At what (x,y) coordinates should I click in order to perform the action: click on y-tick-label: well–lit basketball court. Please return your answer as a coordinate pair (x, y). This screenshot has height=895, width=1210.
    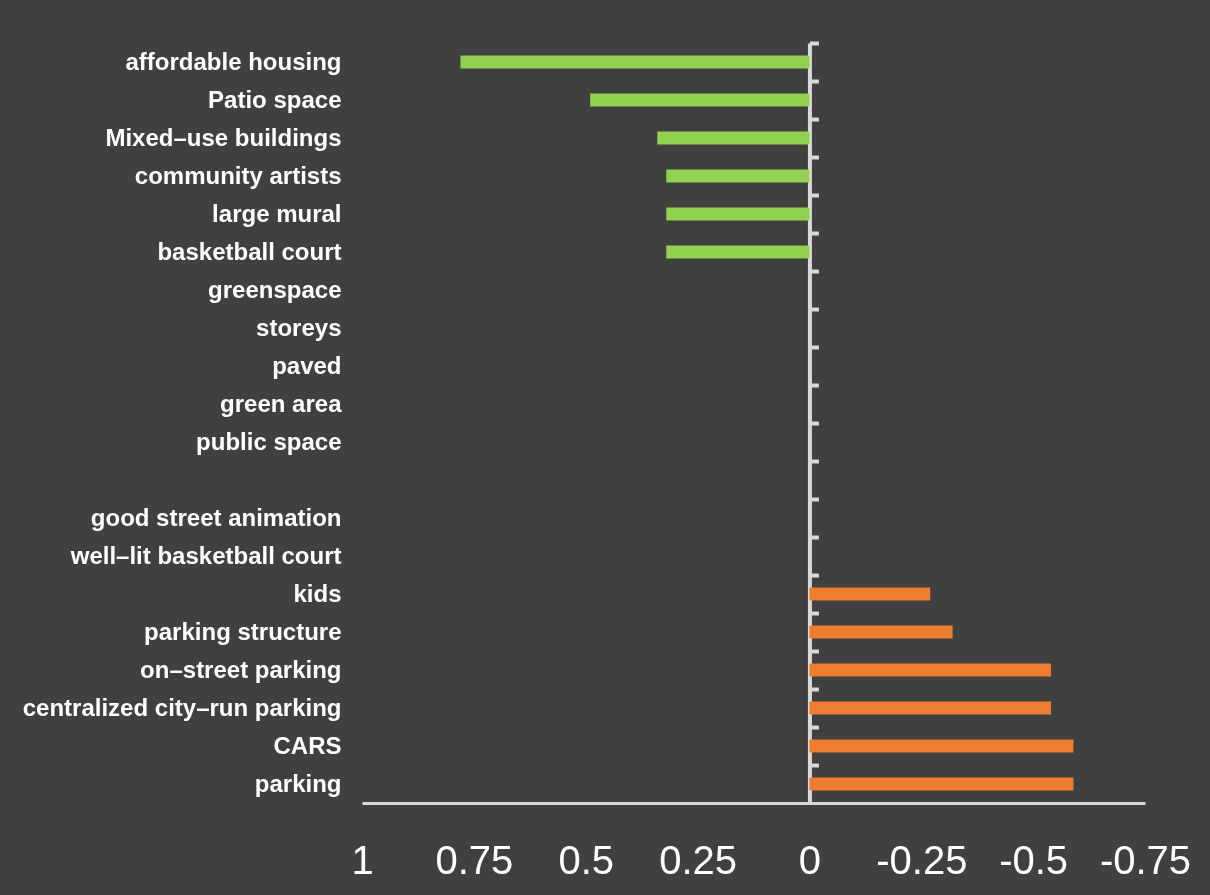
    Looking at the image, I should click on (205, 555).